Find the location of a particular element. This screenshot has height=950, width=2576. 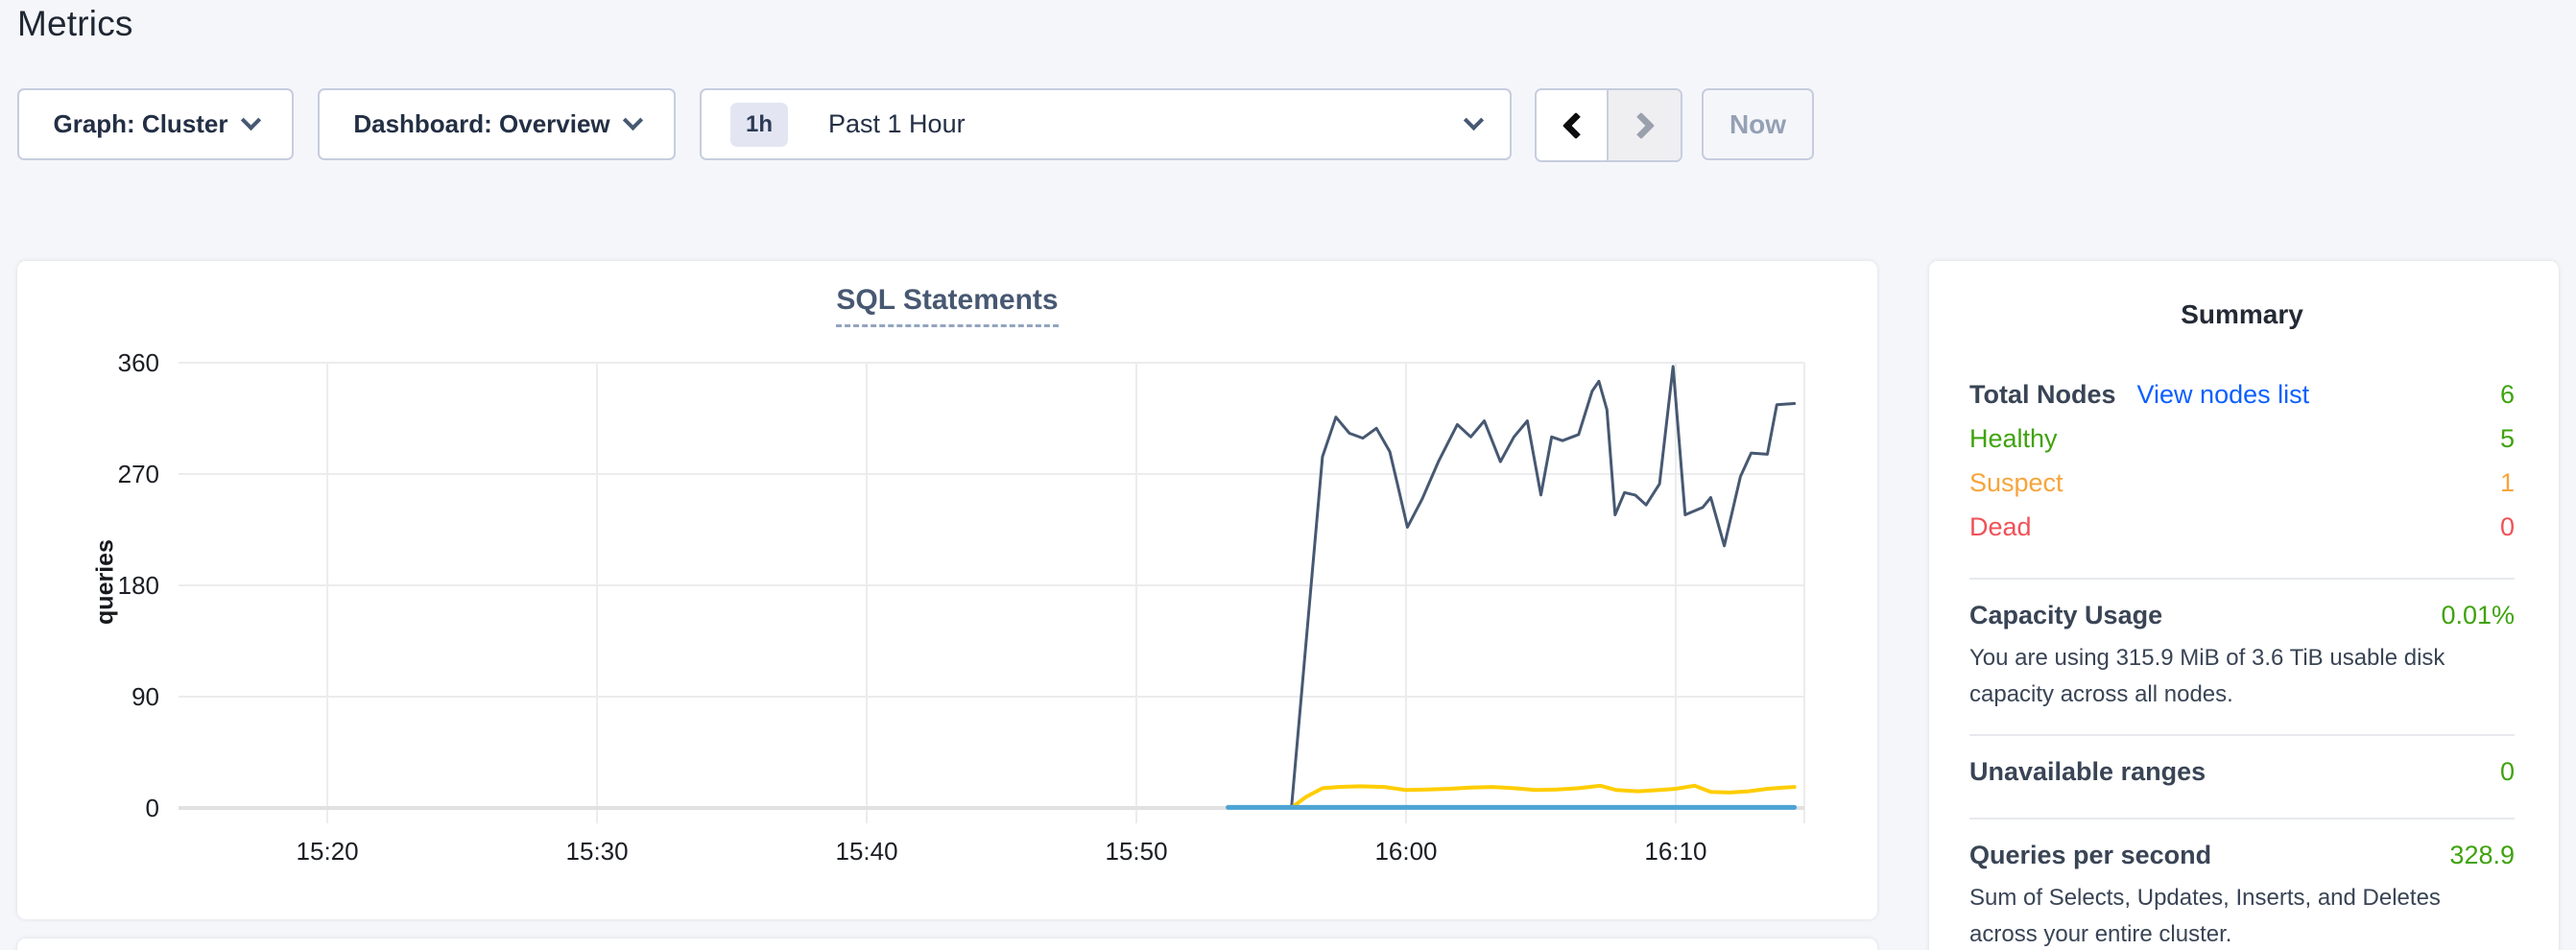

graph-dropdown: Graph: Cluster is located at coordinates (155, 124).